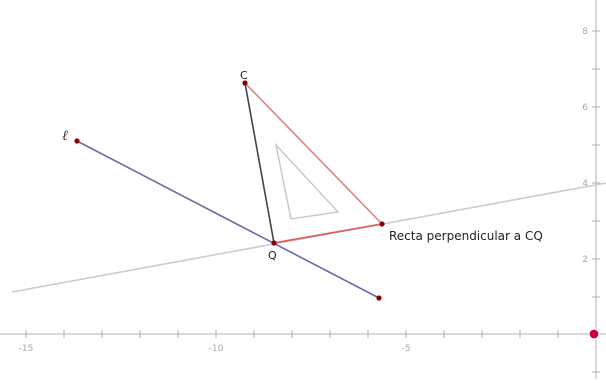 Image resolution: width=606 pixels, height=383 pixels. I want to click on label-c: C, so click(244, 75).